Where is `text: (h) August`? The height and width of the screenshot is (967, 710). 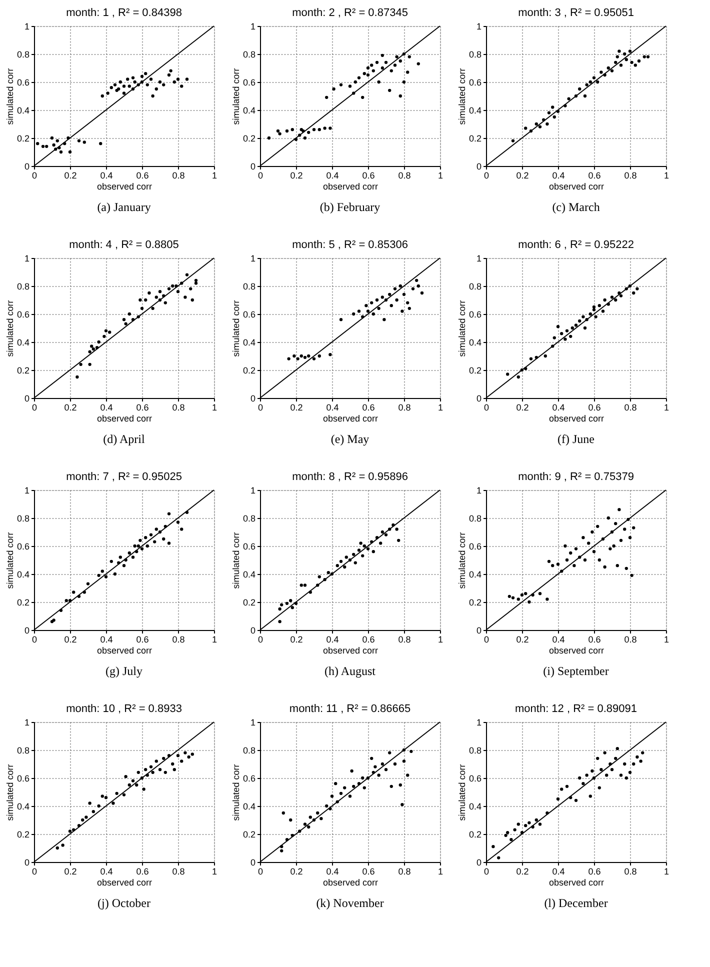
text: (h) August is located at coordinates (350, 671).